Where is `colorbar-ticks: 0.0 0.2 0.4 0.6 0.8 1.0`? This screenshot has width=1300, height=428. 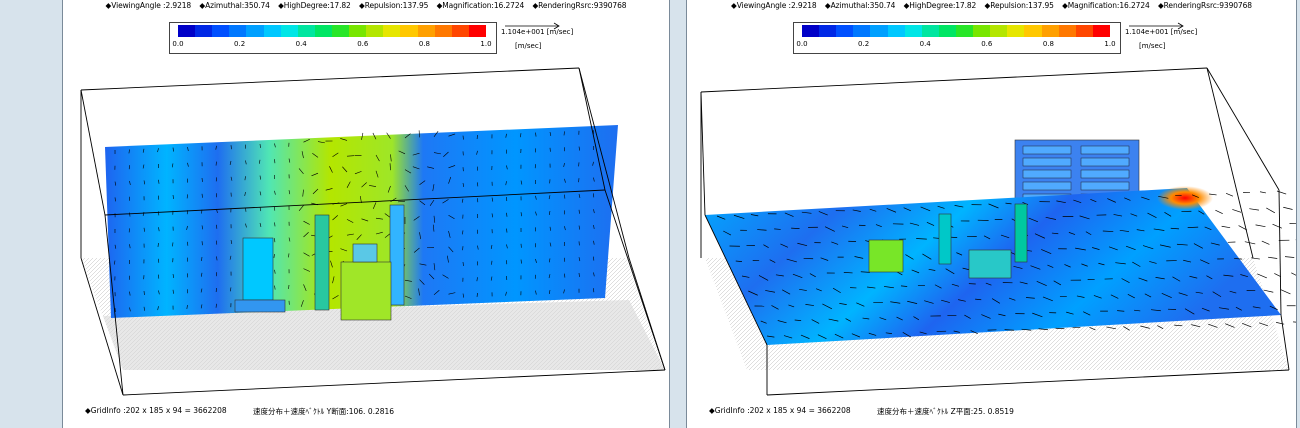
colorbar-ticks: 0.0 0.2 0.4 0.6 0.8 1.0 is located at coordinates (955, 45).